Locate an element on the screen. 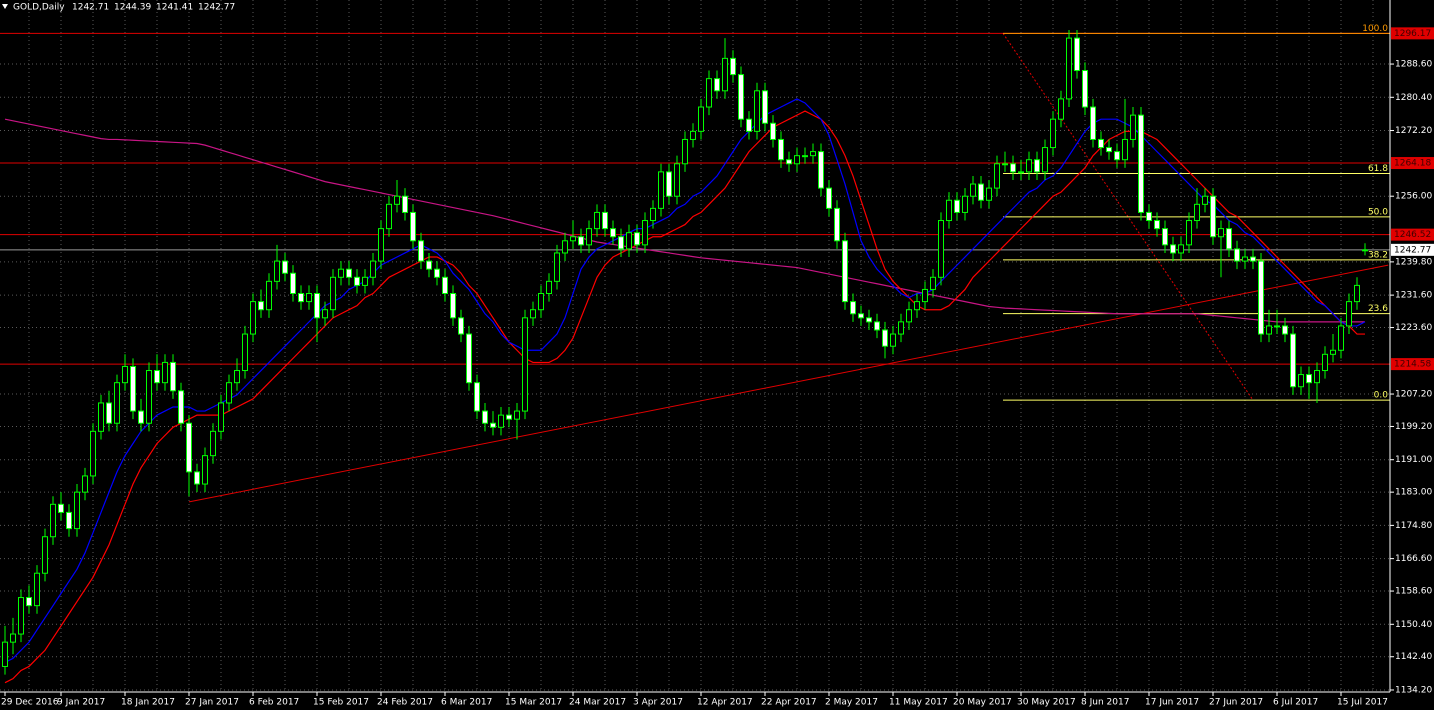 The height and width of the screenshot is (710, 1434). fibo-label: 23.6 is located at coordinates (1378, 309).